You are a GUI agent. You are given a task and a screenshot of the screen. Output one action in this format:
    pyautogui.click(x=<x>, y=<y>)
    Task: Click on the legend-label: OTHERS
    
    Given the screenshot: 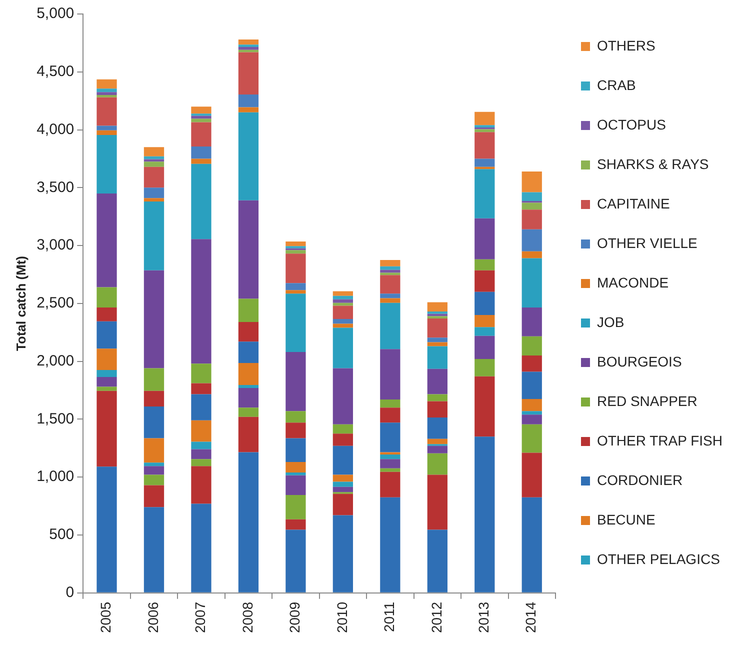 What is the action you would take?
    pyautogui.click(x=626, y=45)
    